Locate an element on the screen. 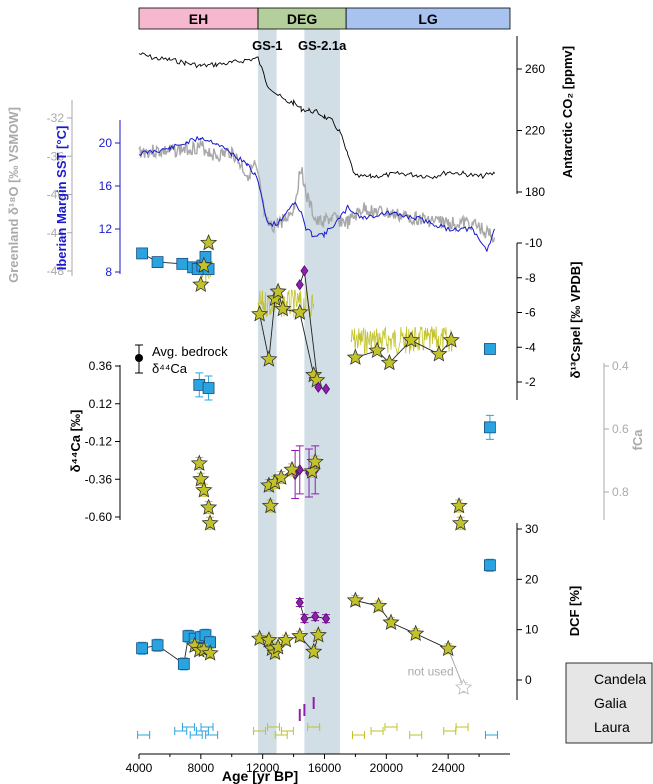  dcf-candela-link-c is located at coordinates (402, 625).